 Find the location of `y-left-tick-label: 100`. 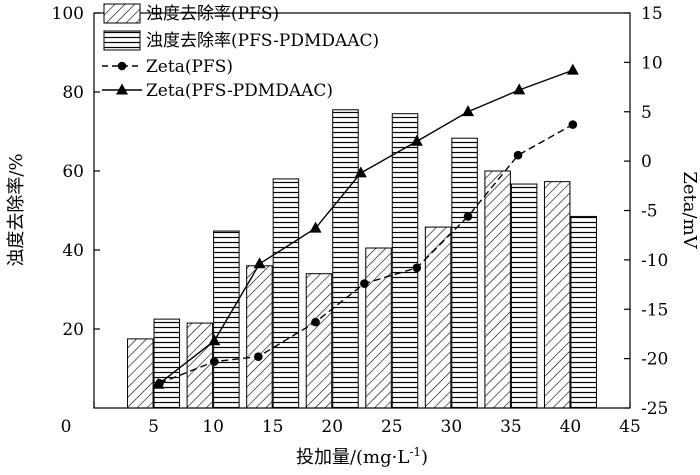

y-left-tick-label: 100 is located at coordinates (68, 14).